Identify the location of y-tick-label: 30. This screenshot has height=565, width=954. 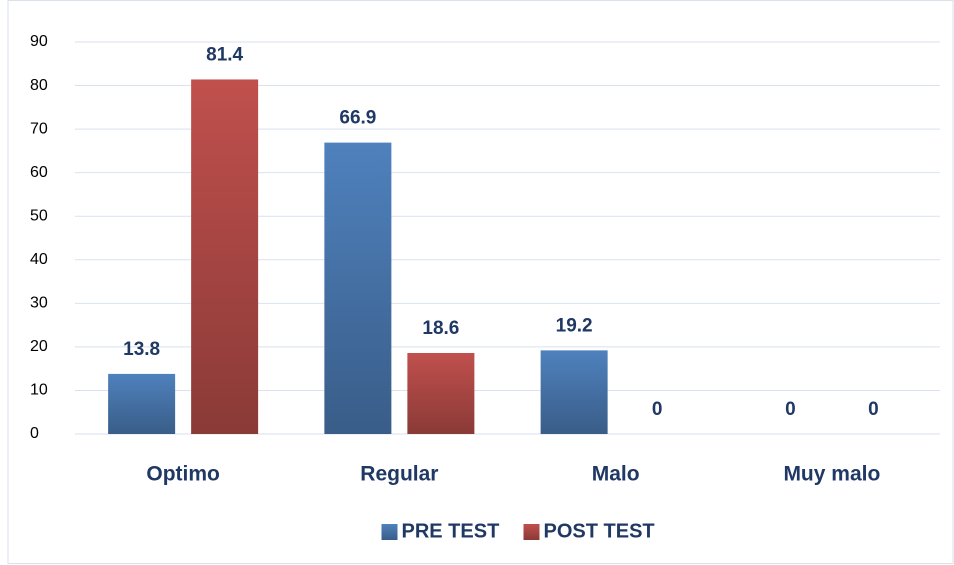
(39, 303).